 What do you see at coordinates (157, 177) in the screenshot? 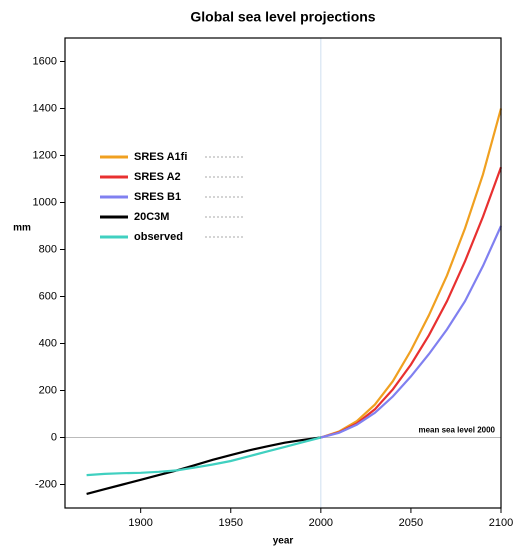
I see `legend-label: SRES A2` at bounding box center [157, 177].